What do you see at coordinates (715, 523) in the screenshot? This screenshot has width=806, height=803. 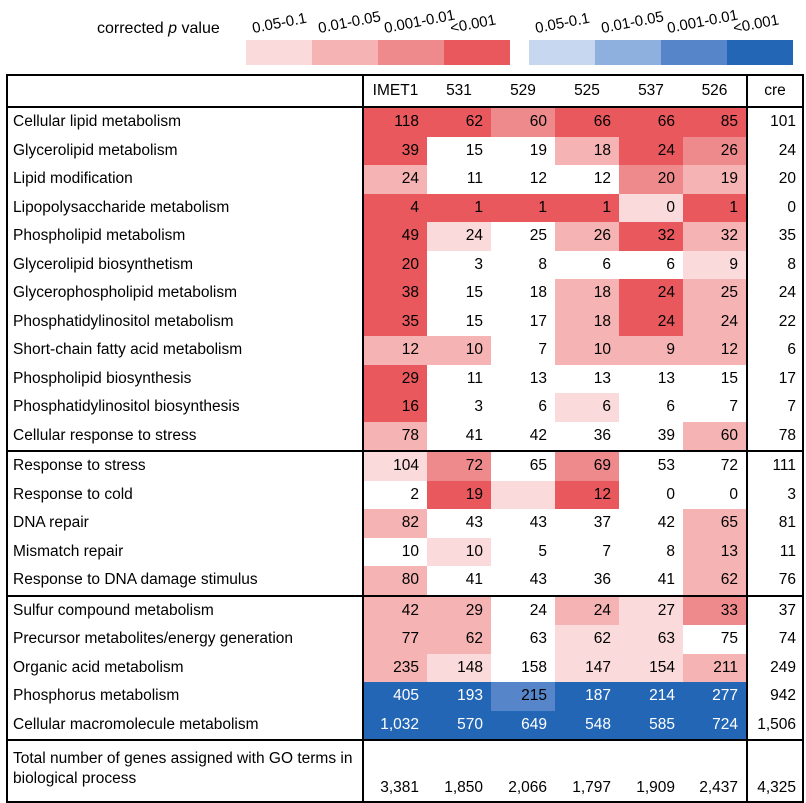 I see `gene-count-cell: 65` at bounding box center [715, 523].